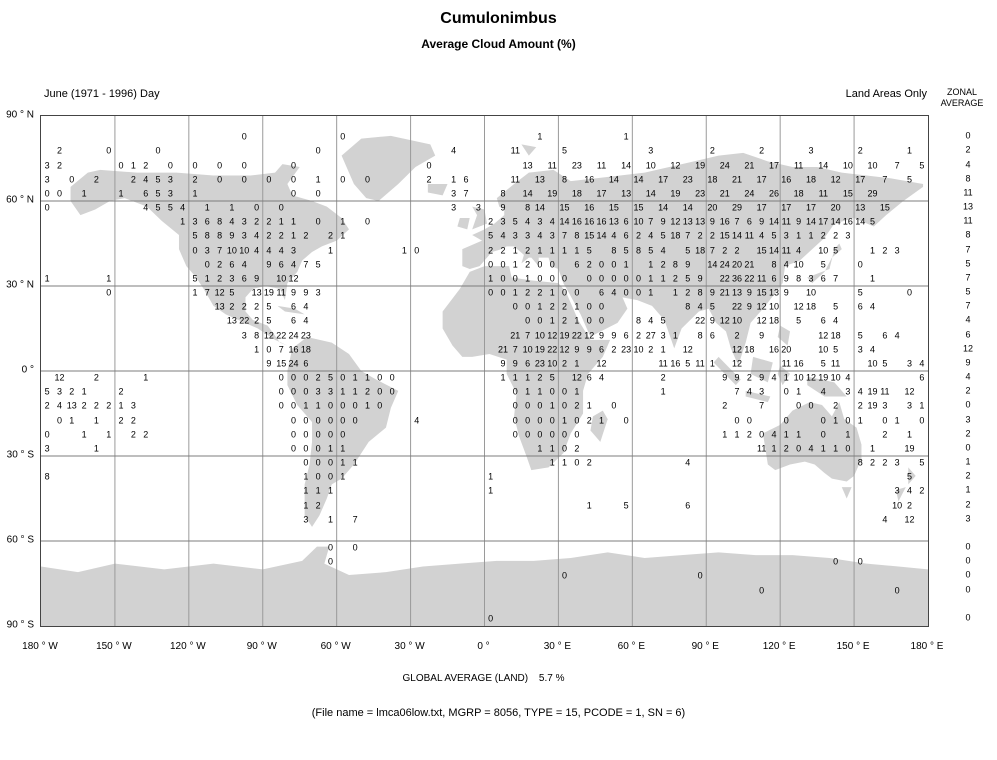 The image size is (997, 760). I want to click on longitude-tick-label: 120 ° E, so click(779, 646).